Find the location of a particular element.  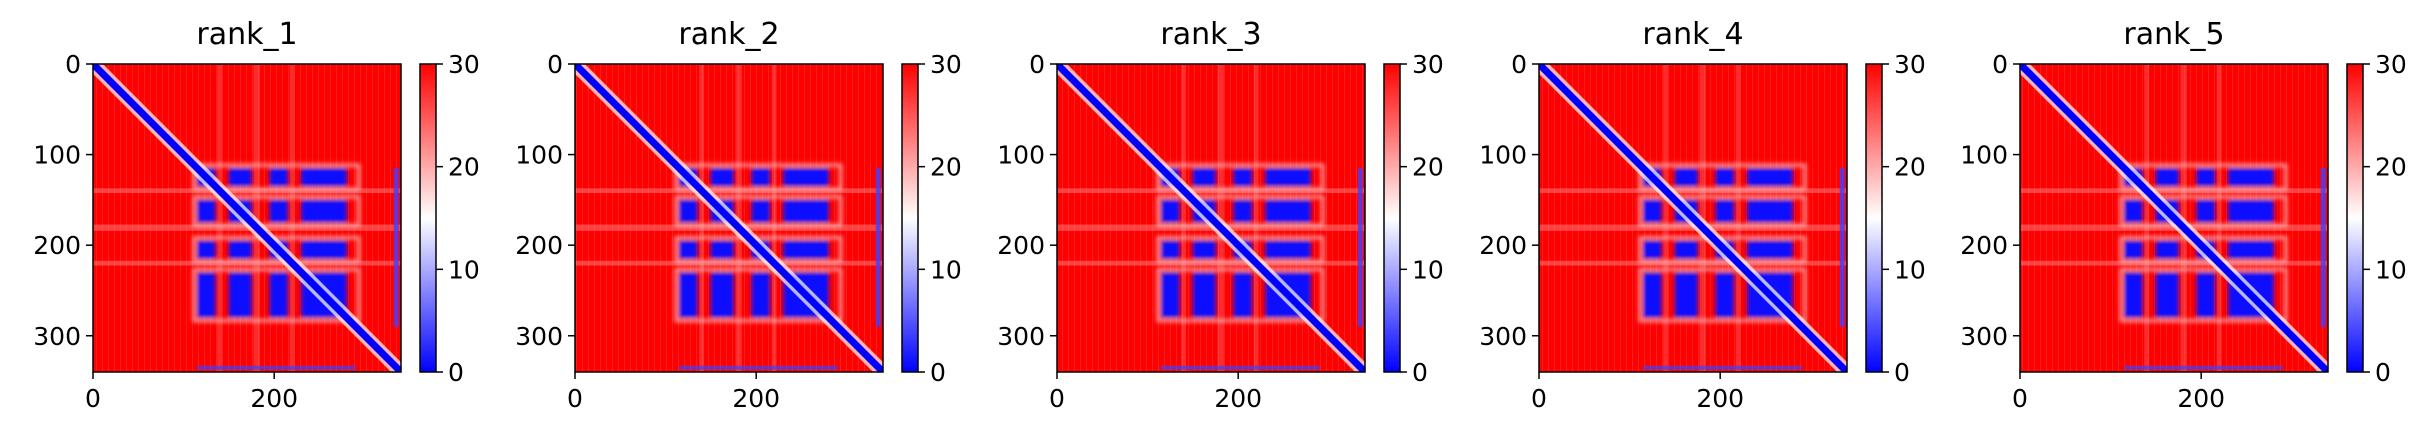

contact-blocks is located at coordinates (758, 243).